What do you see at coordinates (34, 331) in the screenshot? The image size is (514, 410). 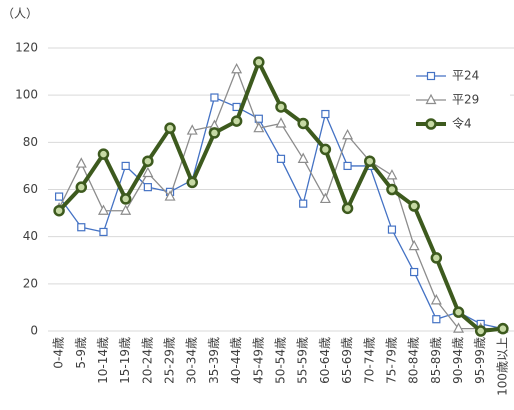 I see `y-tick-label: 0` at bounding box center [34, 331].